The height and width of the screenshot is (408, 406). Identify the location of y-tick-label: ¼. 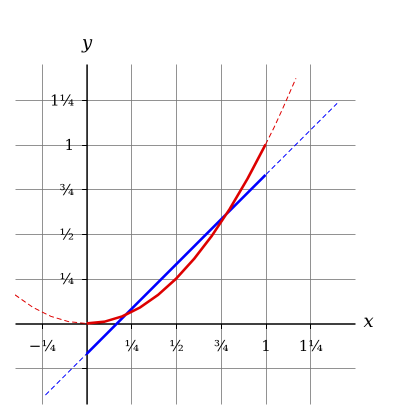
(67, 279).